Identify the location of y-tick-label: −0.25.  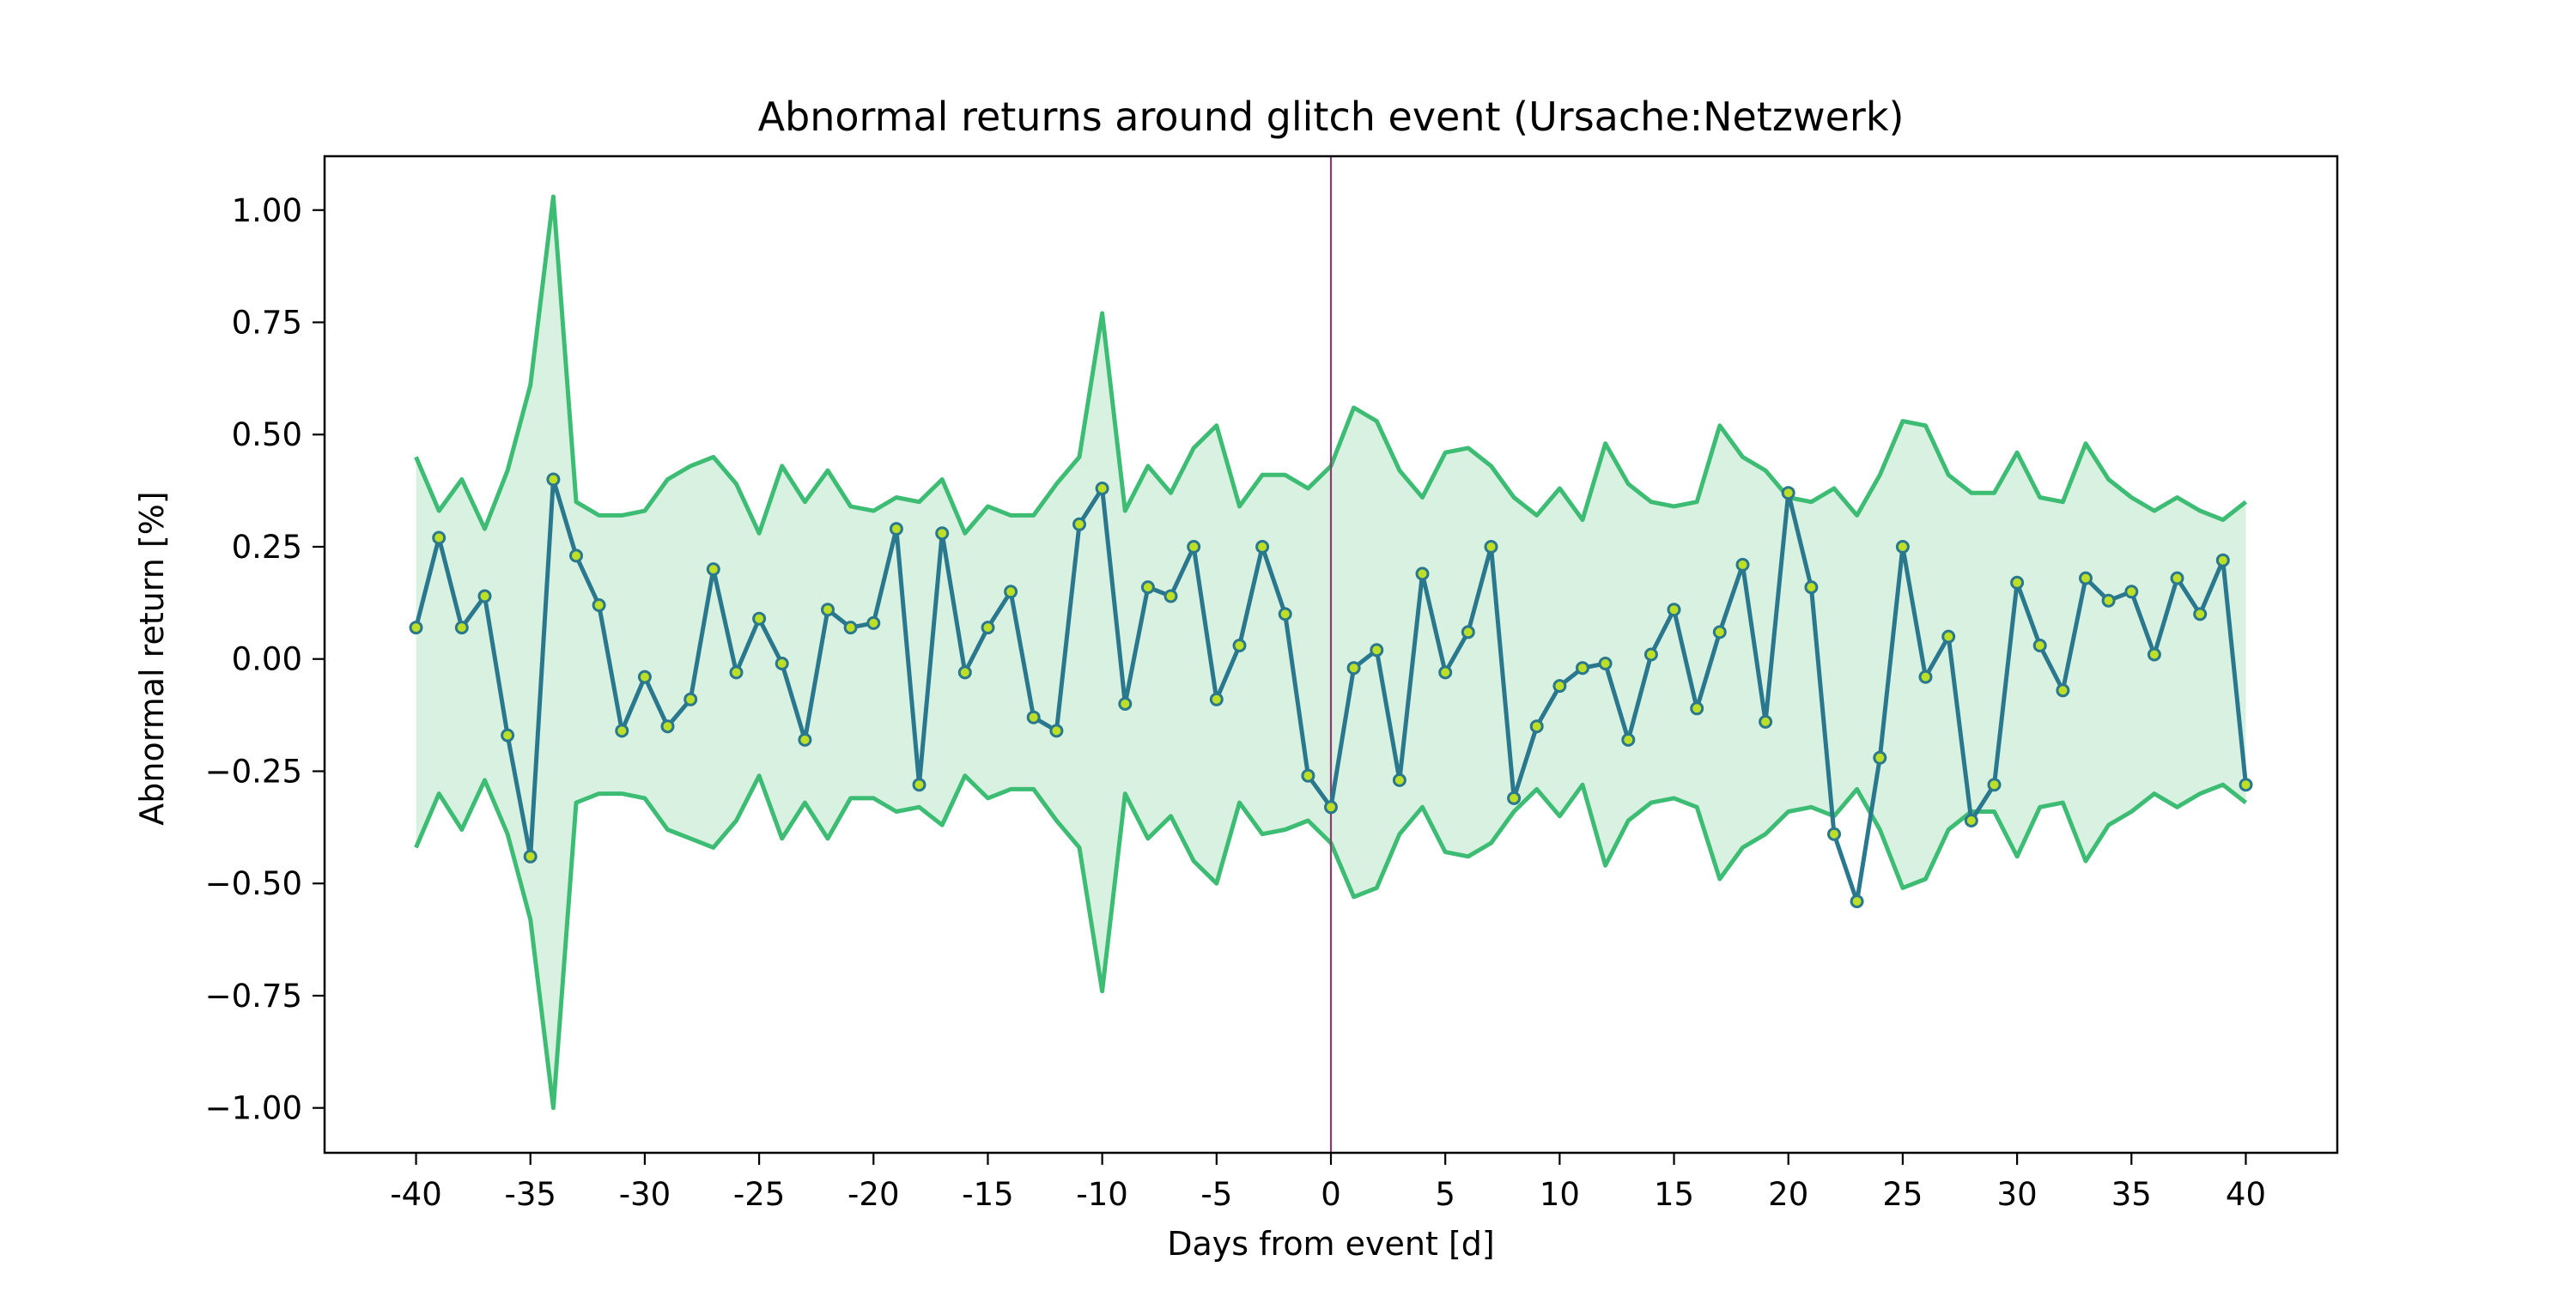
(253, 772).